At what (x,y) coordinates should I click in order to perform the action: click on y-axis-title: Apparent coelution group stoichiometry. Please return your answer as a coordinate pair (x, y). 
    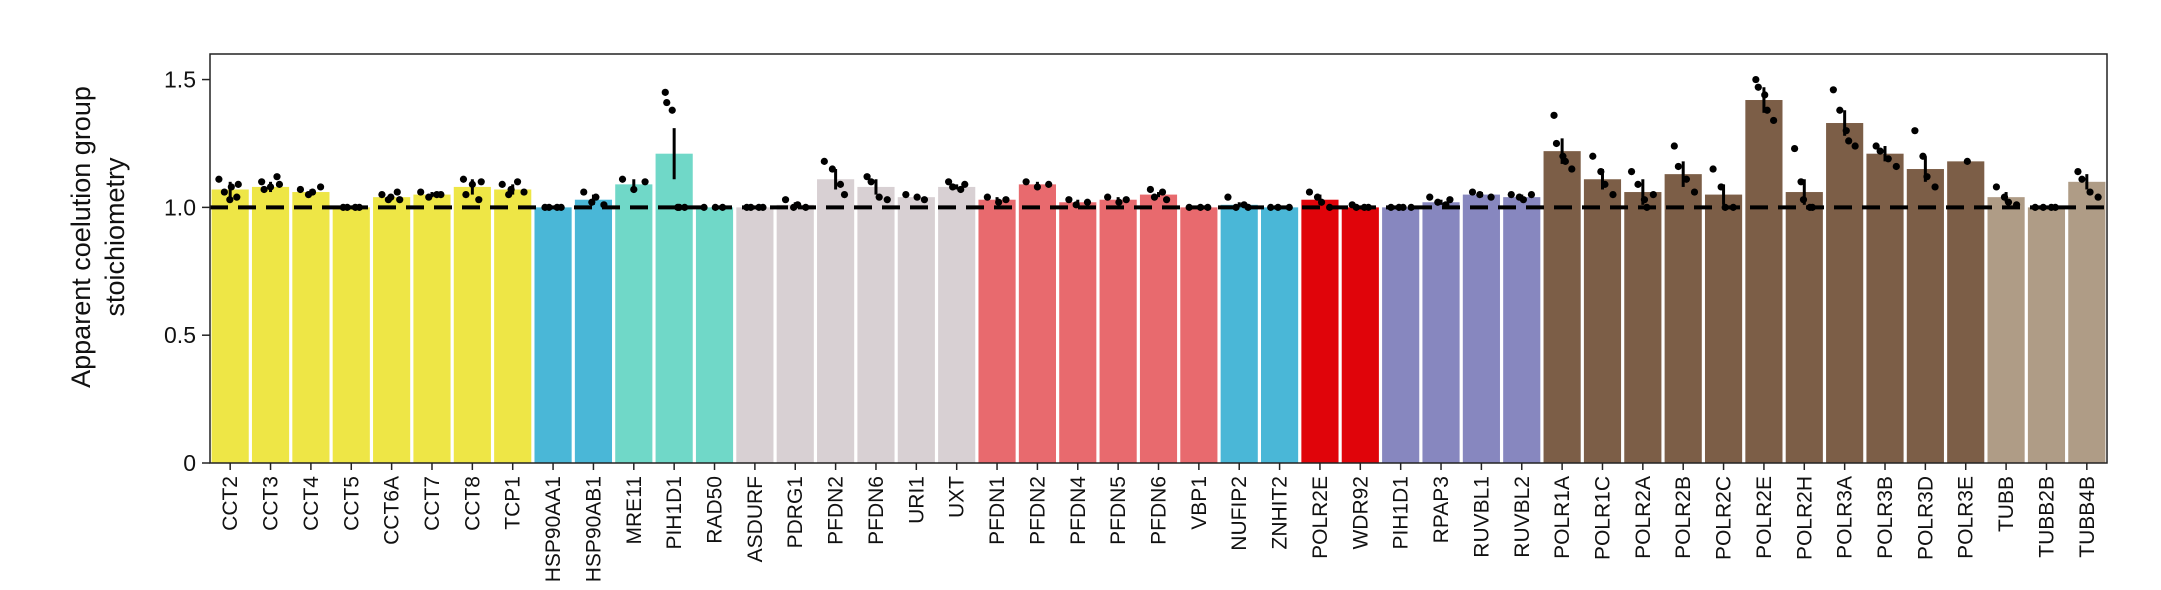
    Looking at the image, I should click on (98, 237).